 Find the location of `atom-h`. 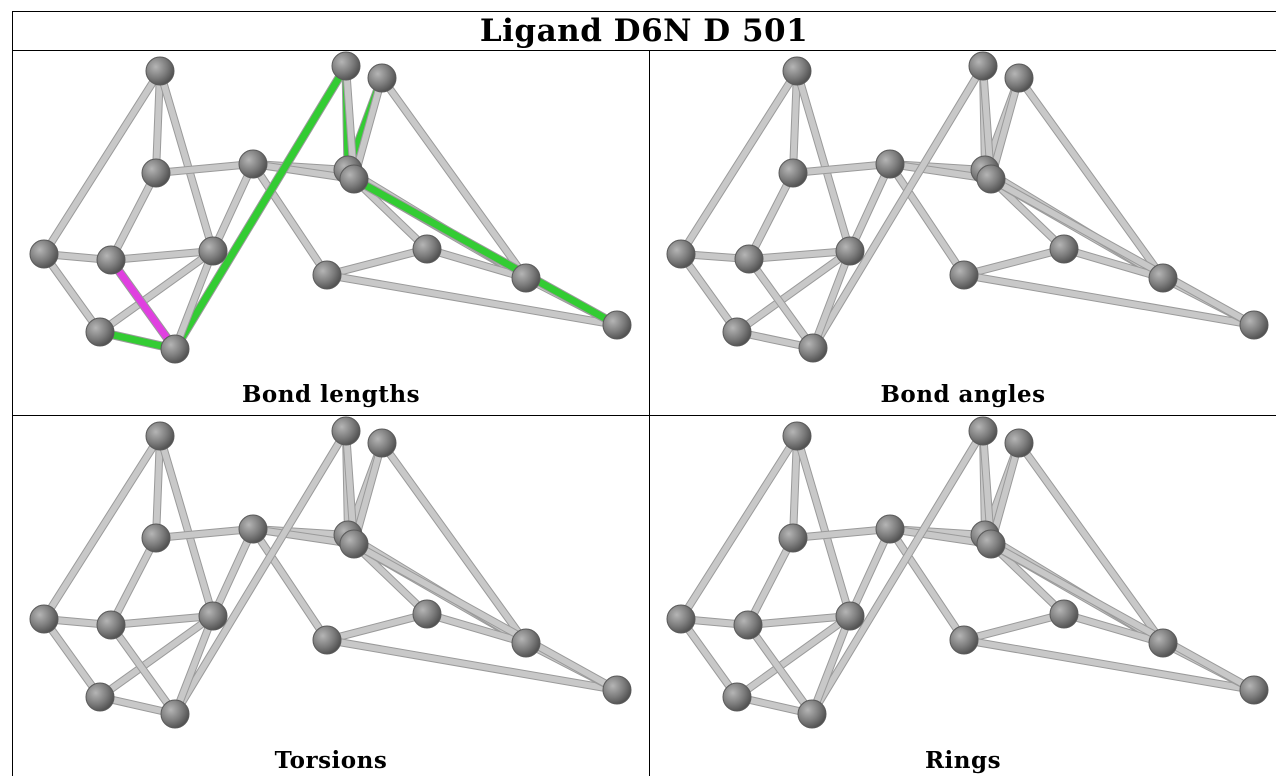

atom-h is located at coordinates (44, 254).